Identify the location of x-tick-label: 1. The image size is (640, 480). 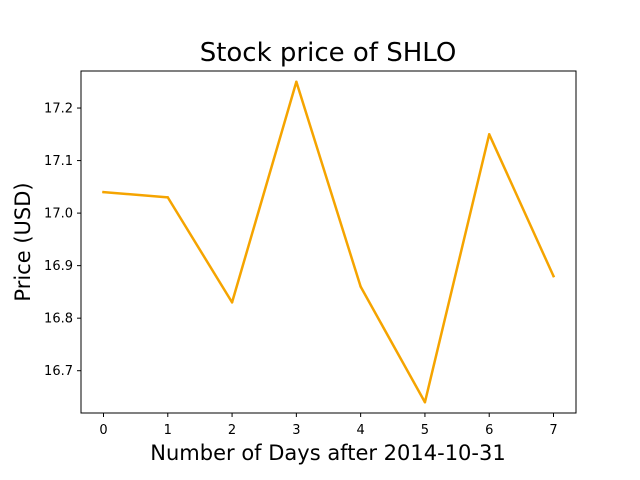
(168, 430).